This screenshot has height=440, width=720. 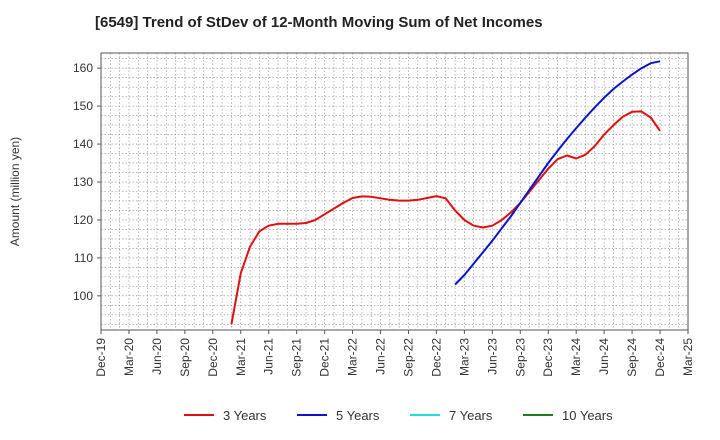 I want to click on legend-label: 7 Years, so click(x=471, y=415).